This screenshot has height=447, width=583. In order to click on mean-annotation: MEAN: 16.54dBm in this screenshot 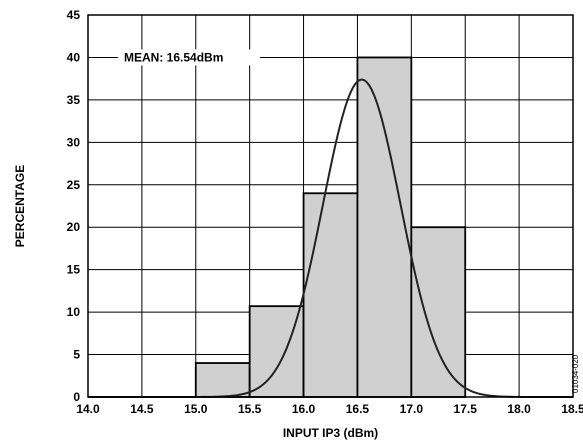, I will do `click(173, 57)`.